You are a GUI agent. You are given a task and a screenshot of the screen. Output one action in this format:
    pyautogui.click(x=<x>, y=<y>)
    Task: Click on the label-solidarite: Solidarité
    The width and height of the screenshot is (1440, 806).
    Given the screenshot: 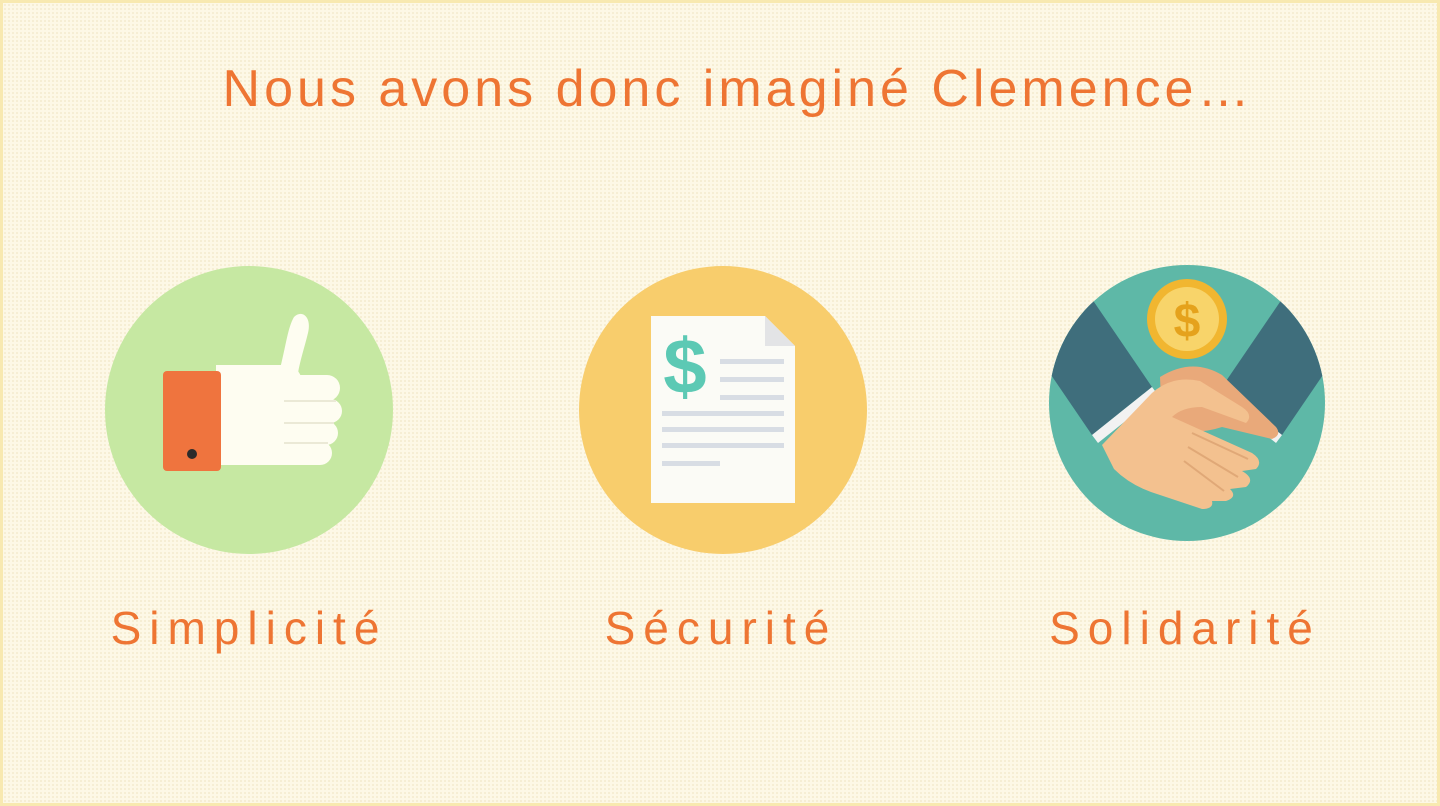 What is the action you would take?
    pyautogui.click(x=1185, y=628)
    